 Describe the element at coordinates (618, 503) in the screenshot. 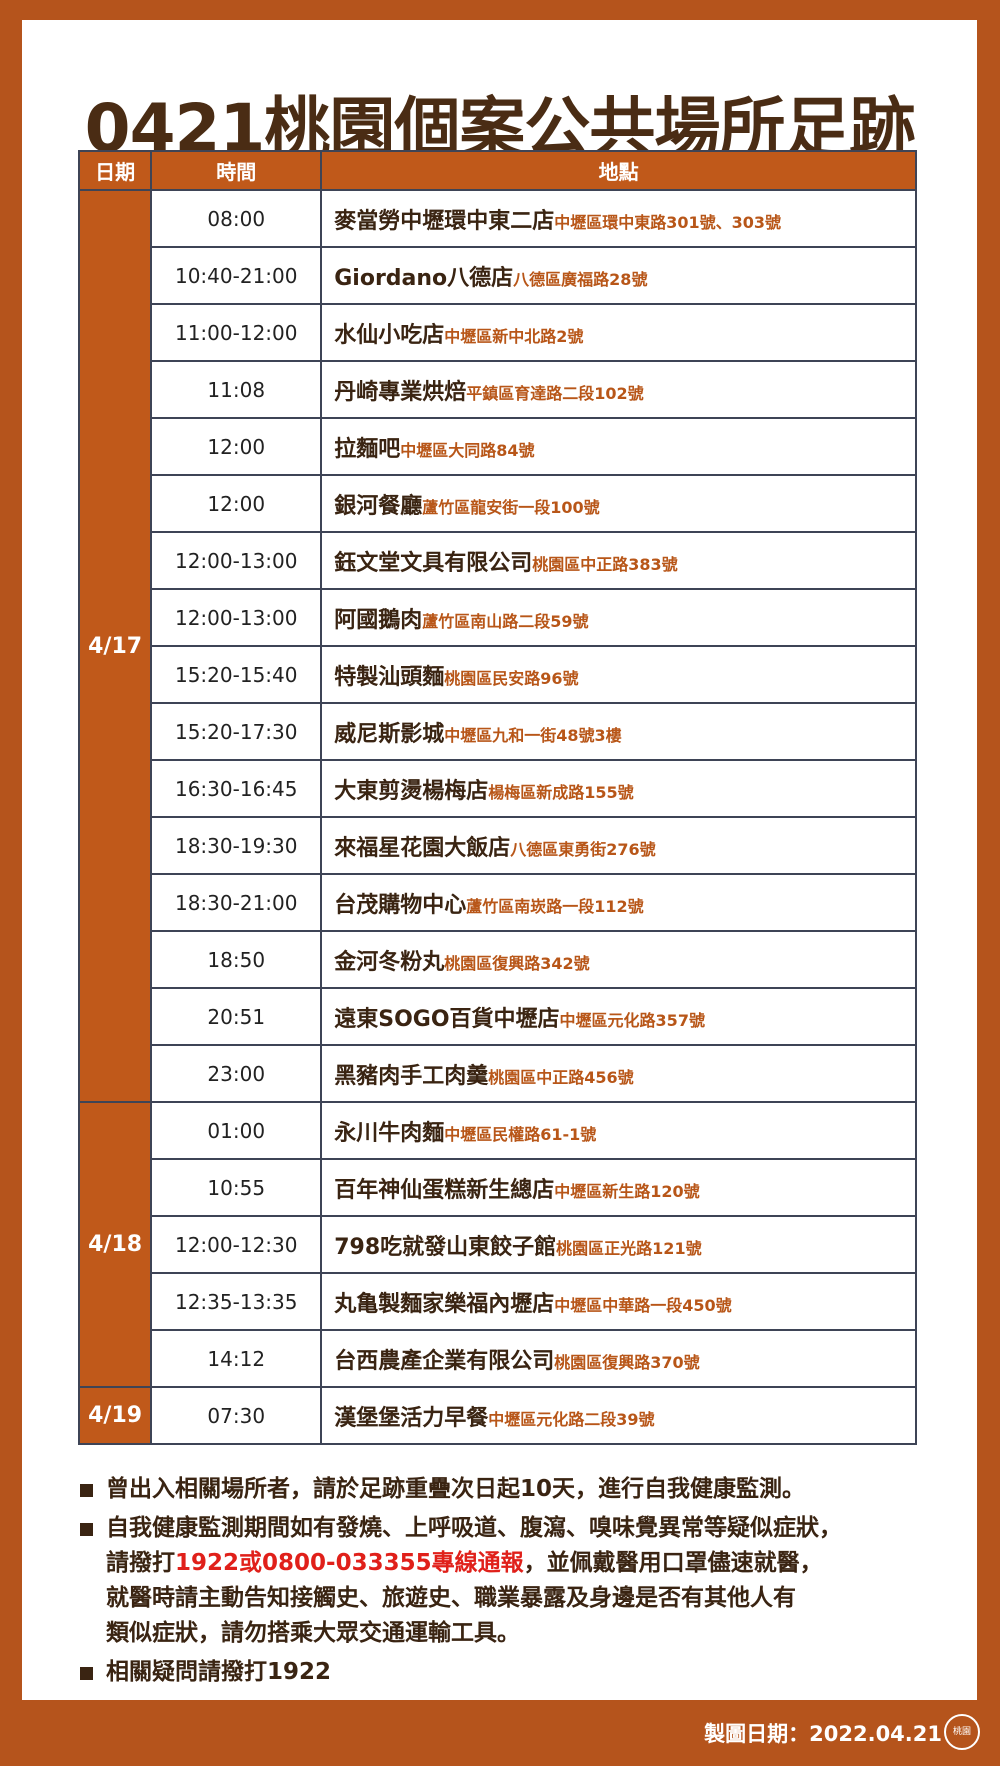

I see `place-cell: 銀河餐廳蘆竹區龍安街一段100號` at that location.